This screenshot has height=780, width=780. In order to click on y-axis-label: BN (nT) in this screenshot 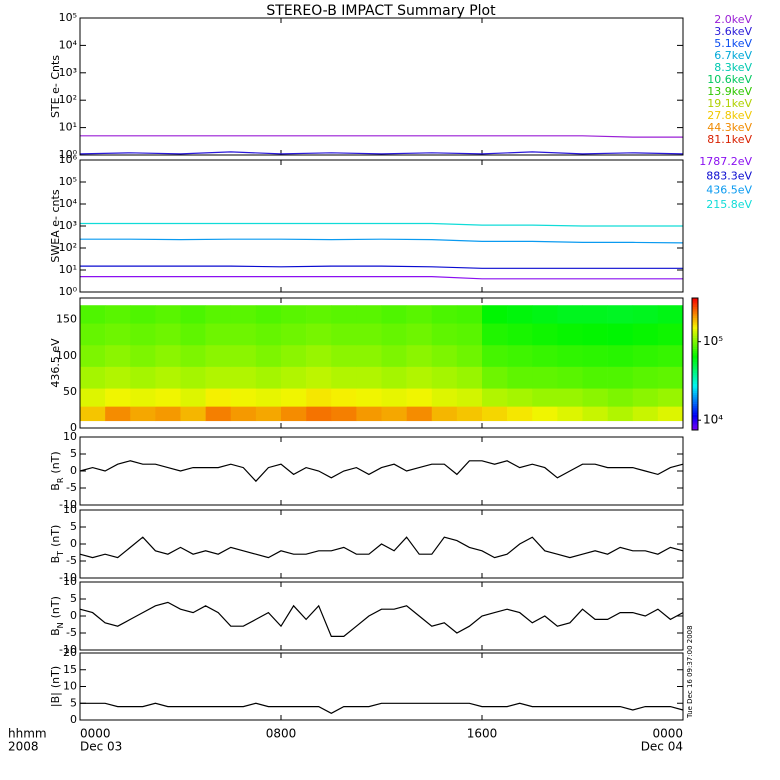, I will do `click(57, 616)`.